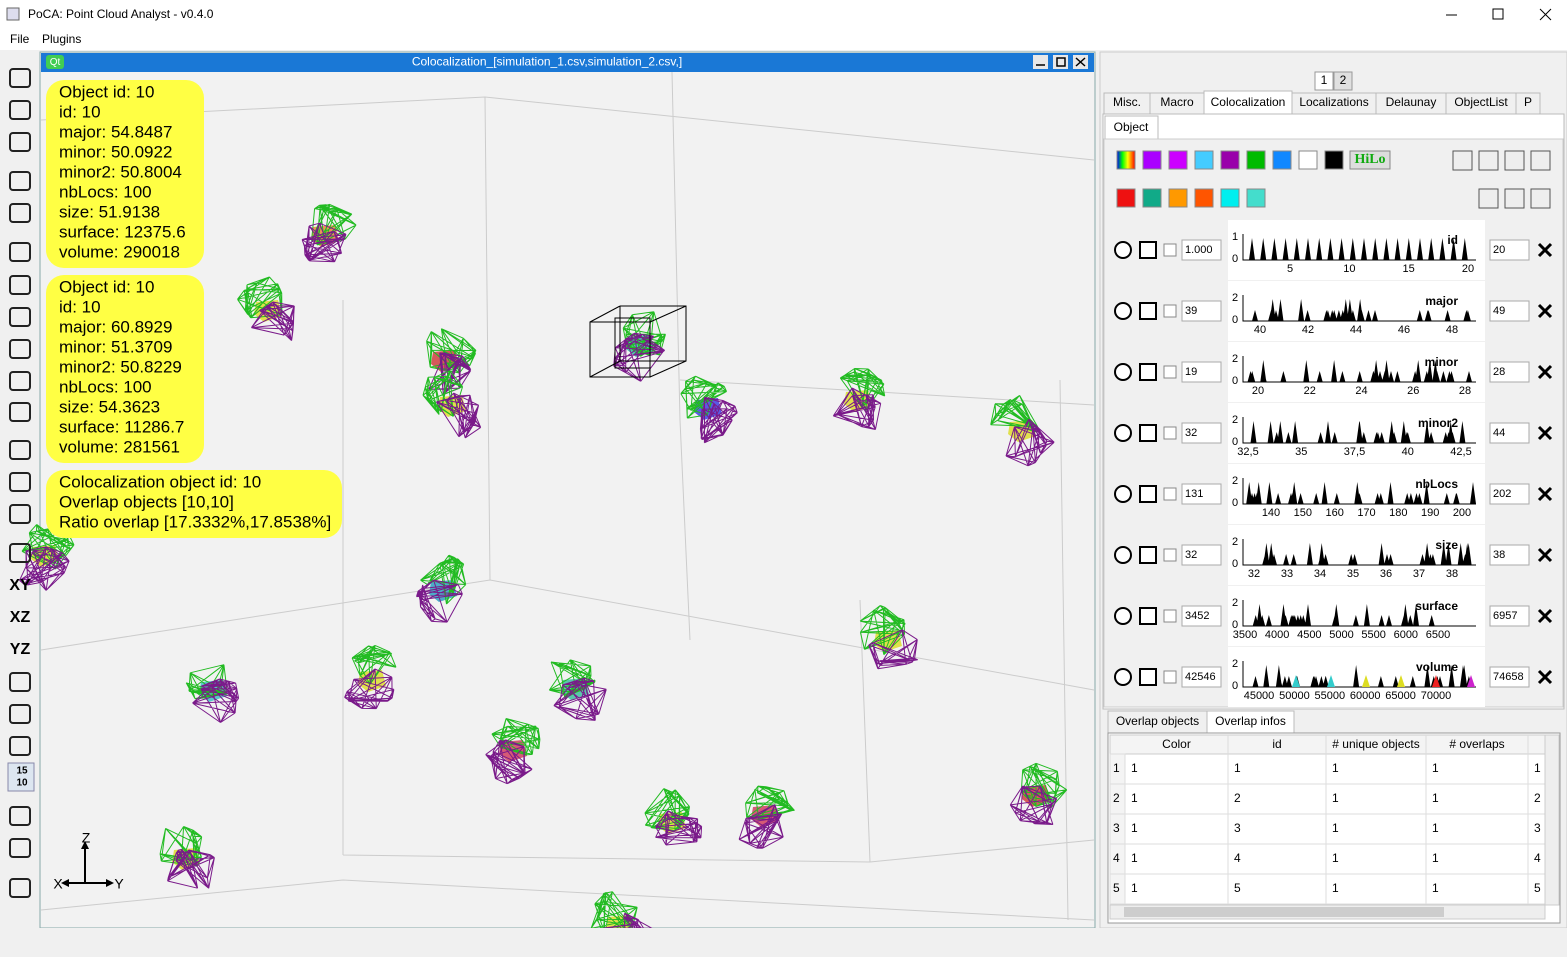  Describe the element at coordinates (61, 39) in the screenshot. I see `menu-item: Plugins` at that location.